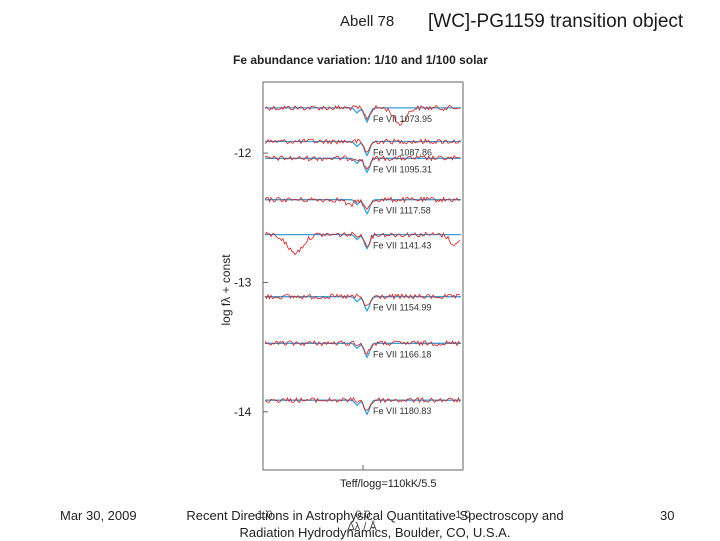 This screenshot has width=720, height=541. I want to click on y-tick-label-3: -14, so click(243, 412).